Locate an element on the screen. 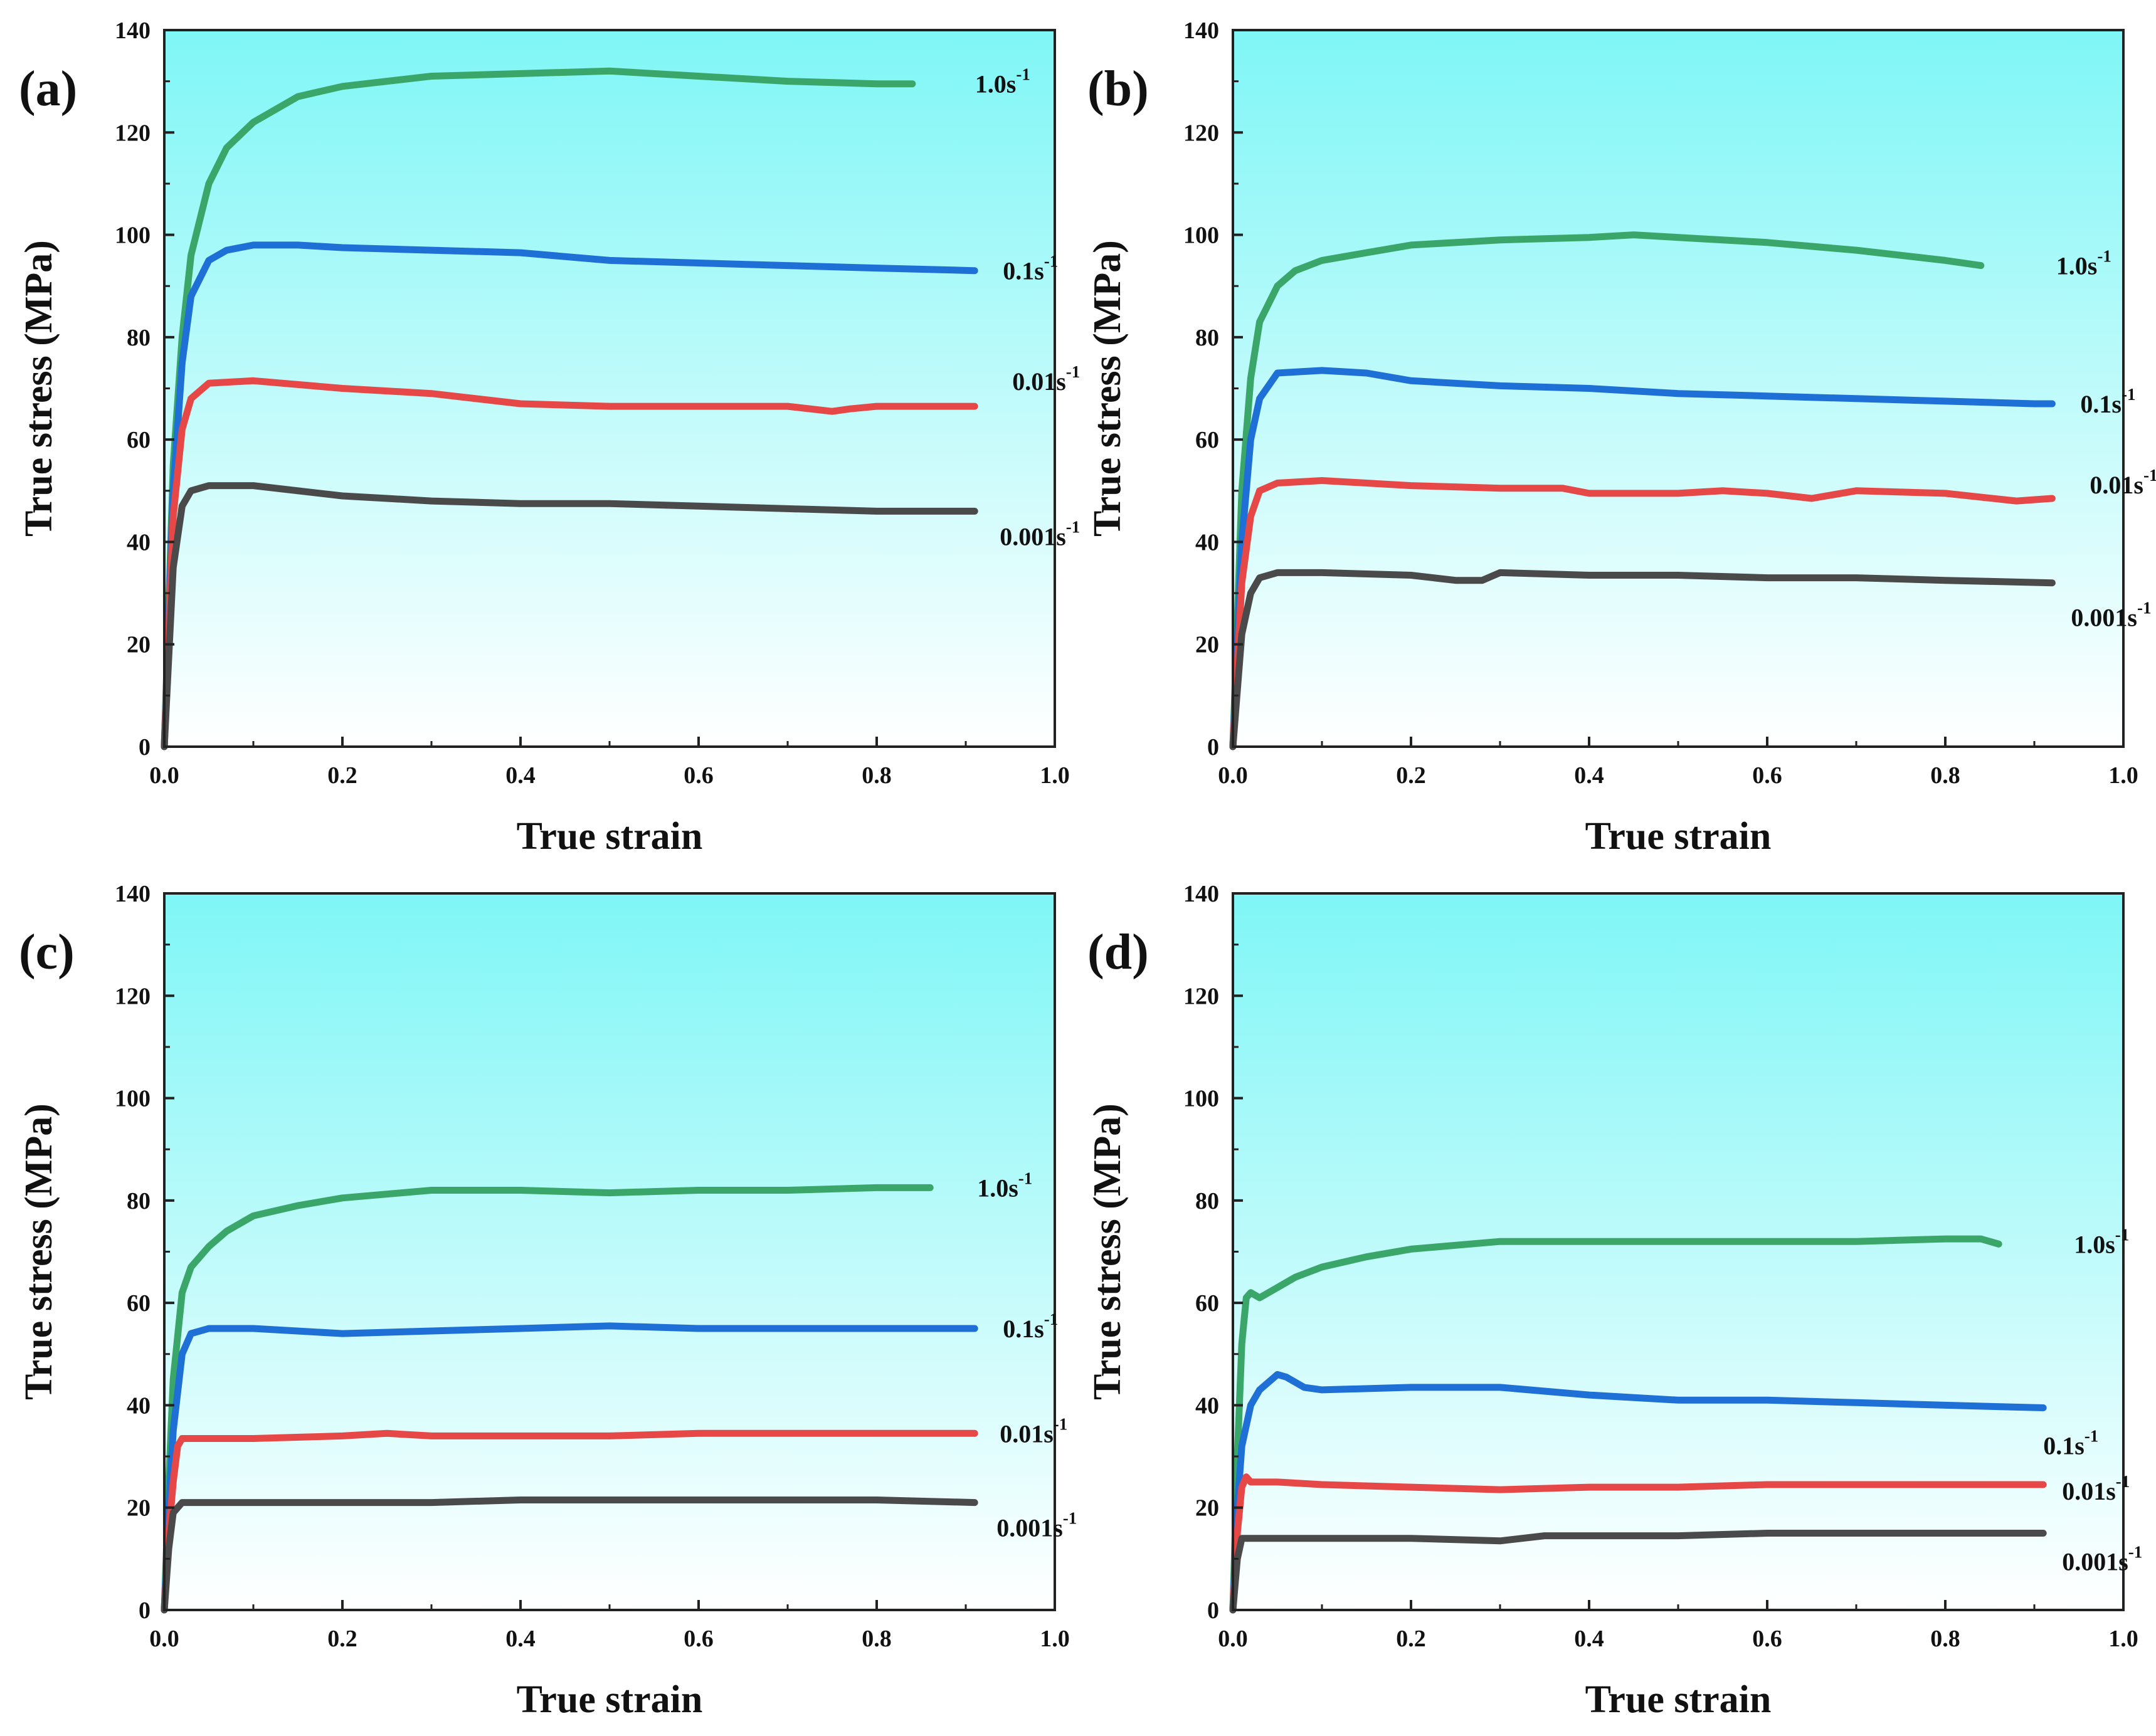 This screenshot has height=1736, width=2156. panel-letter: (c) is located at coordinates (47, 952).